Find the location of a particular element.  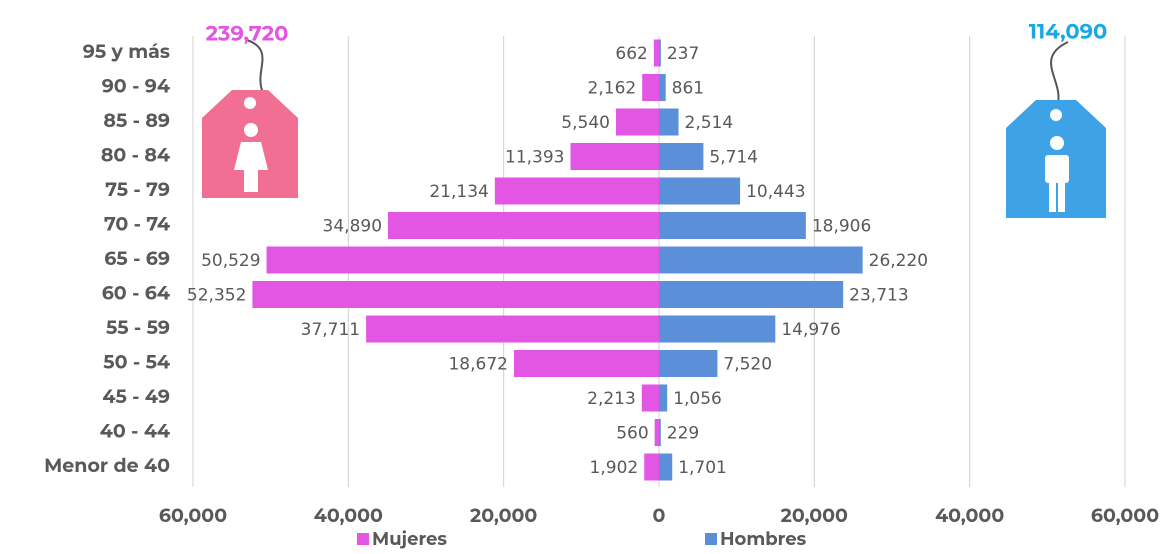

legend-label: Hombres is located at coordinates (763, 539).